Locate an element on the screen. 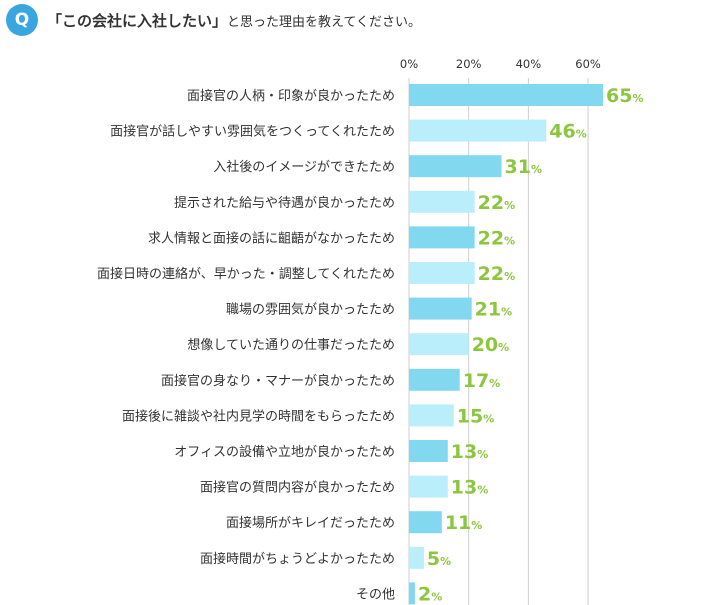  value-label: 31% is located at coordinates (523, 167).